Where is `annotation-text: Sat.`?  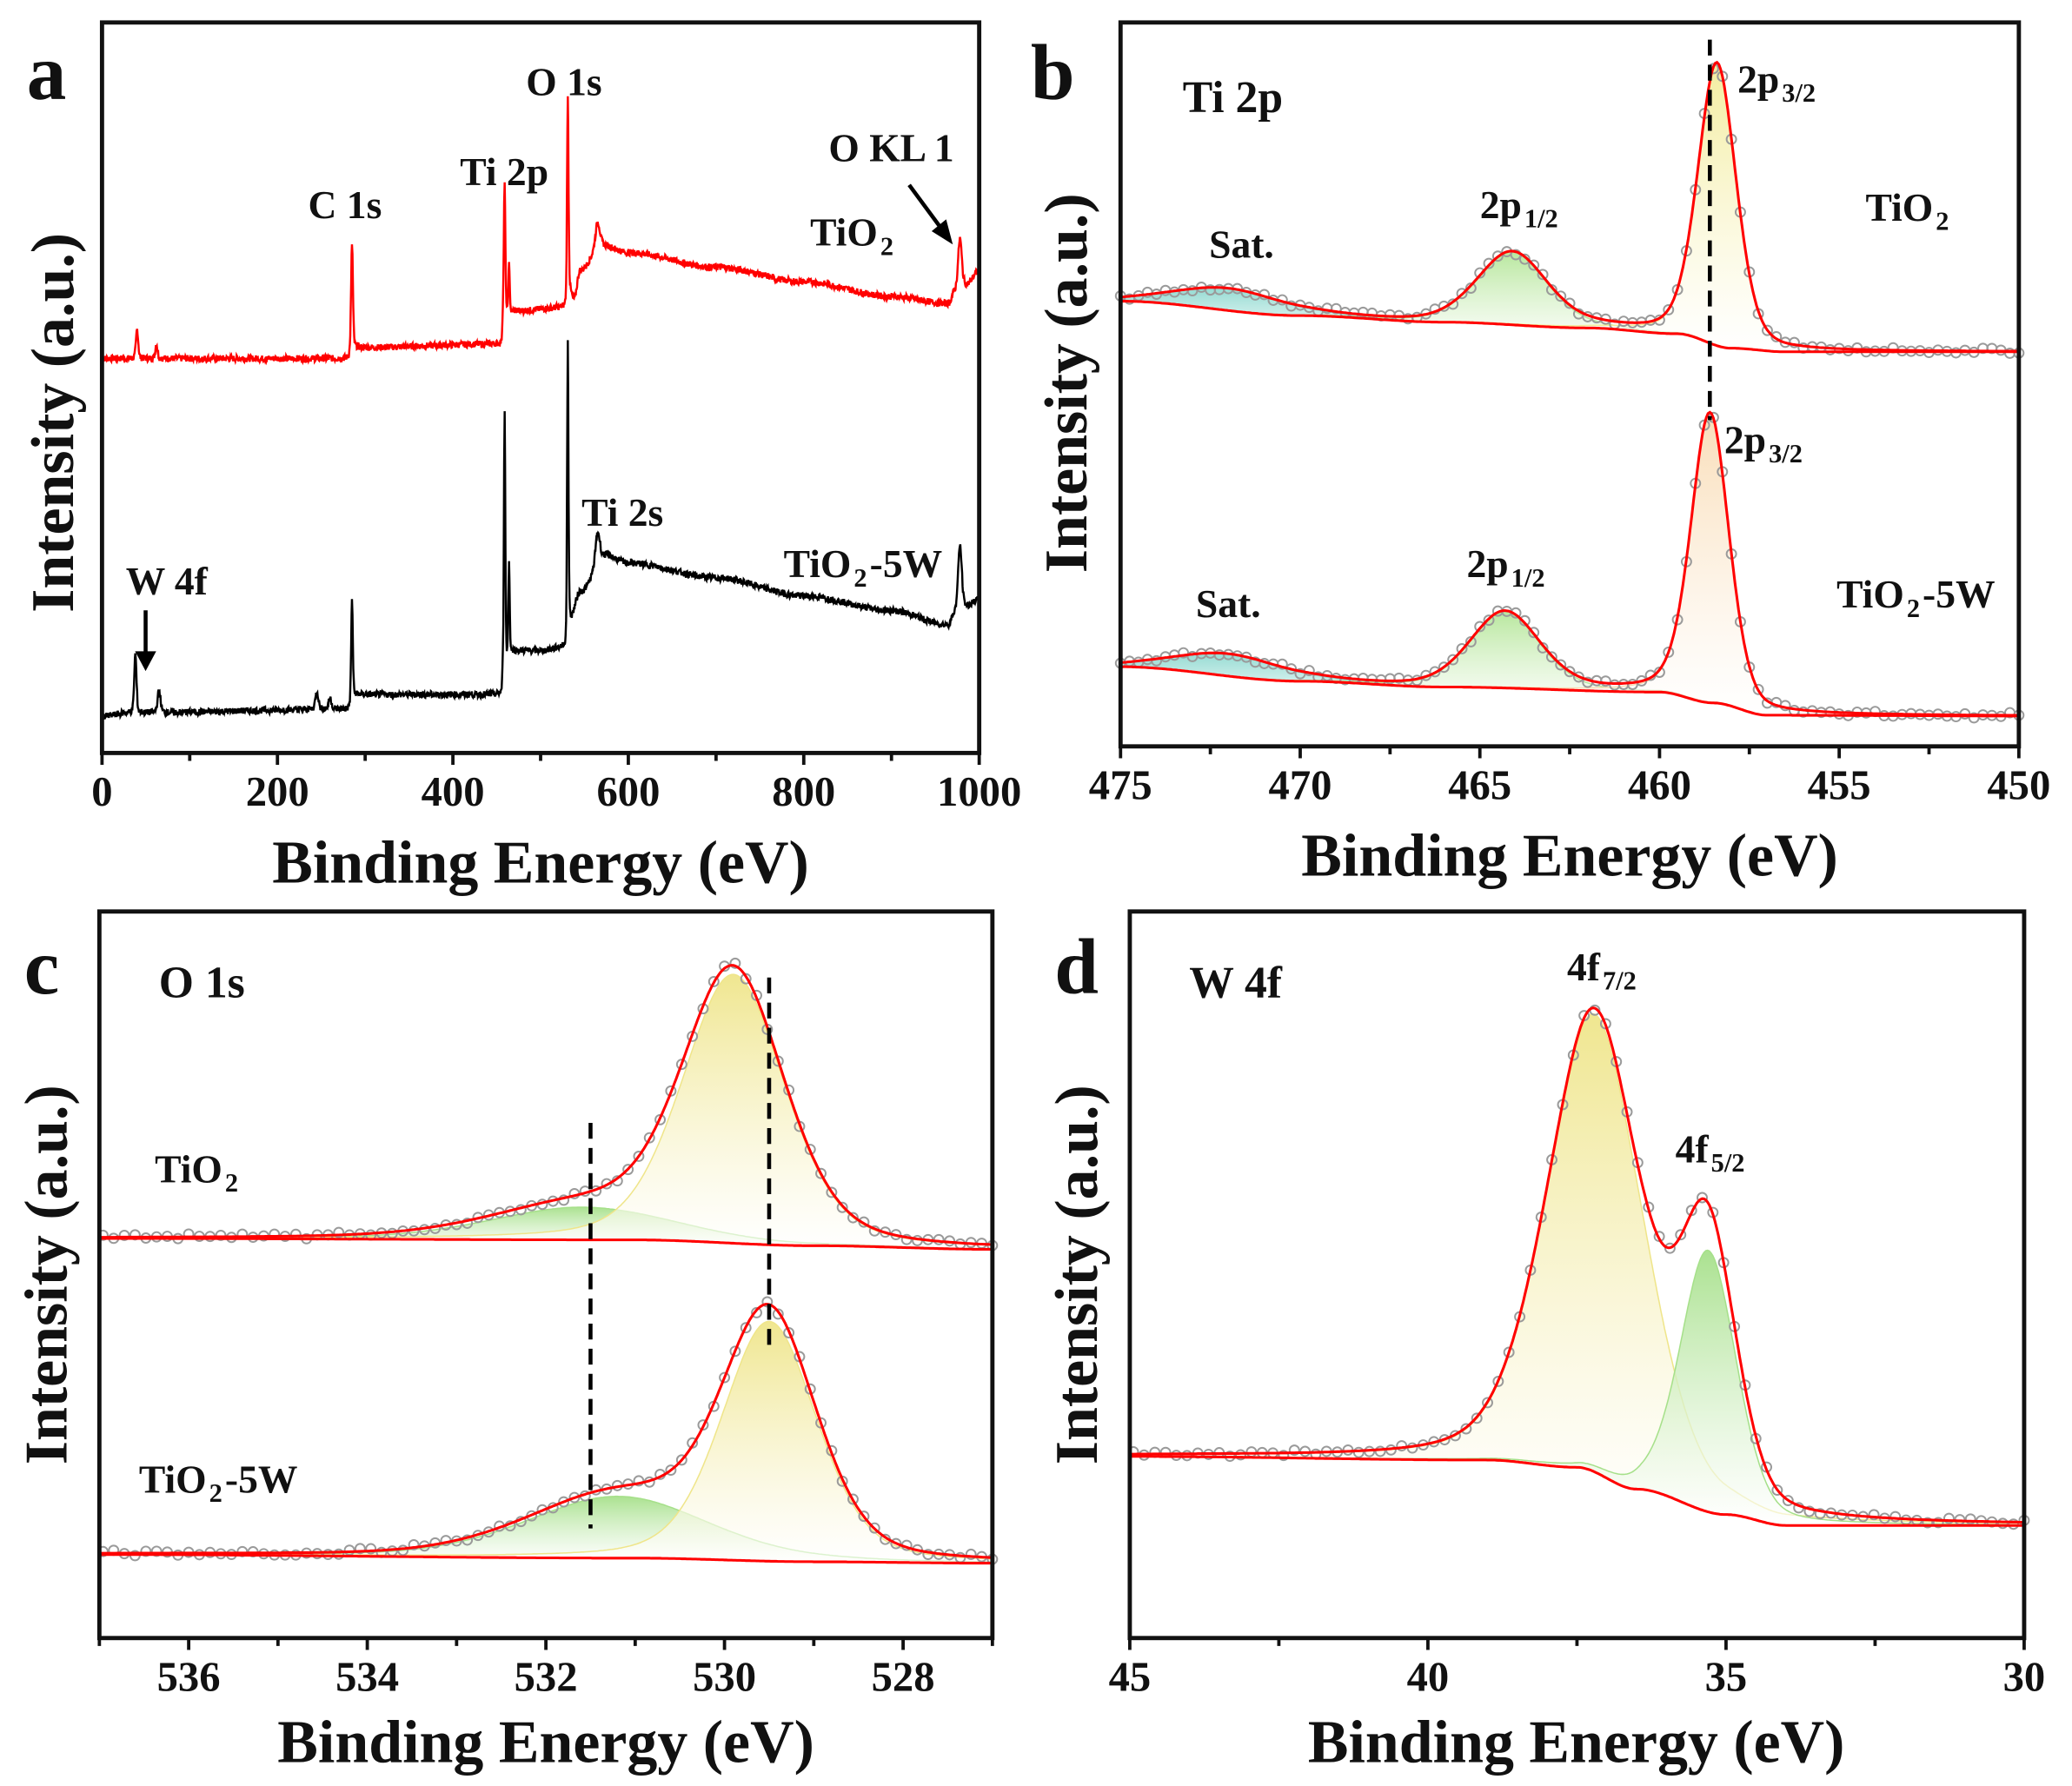 annotation-text: Sat. is located at coordinates (1241, 244).